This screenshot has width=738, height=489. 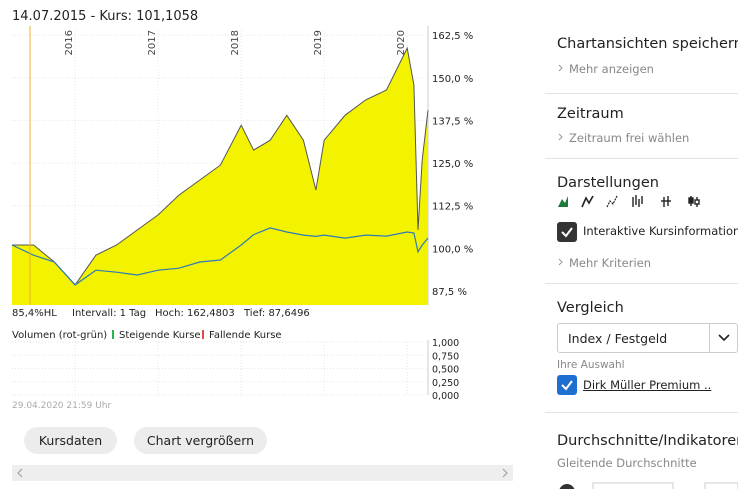 I want to click on y-tick-label: 162,5 %, so click(x=452, y=36).